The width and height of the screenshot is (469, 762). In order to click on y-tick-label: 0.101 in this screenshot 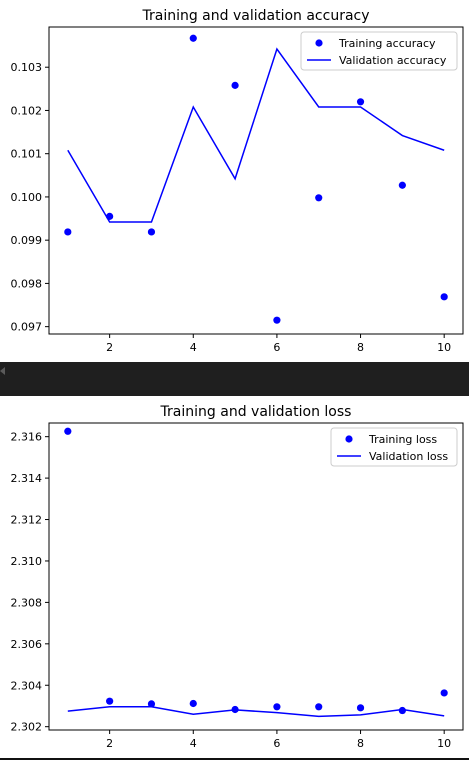, I will do `click(27, 154)`.